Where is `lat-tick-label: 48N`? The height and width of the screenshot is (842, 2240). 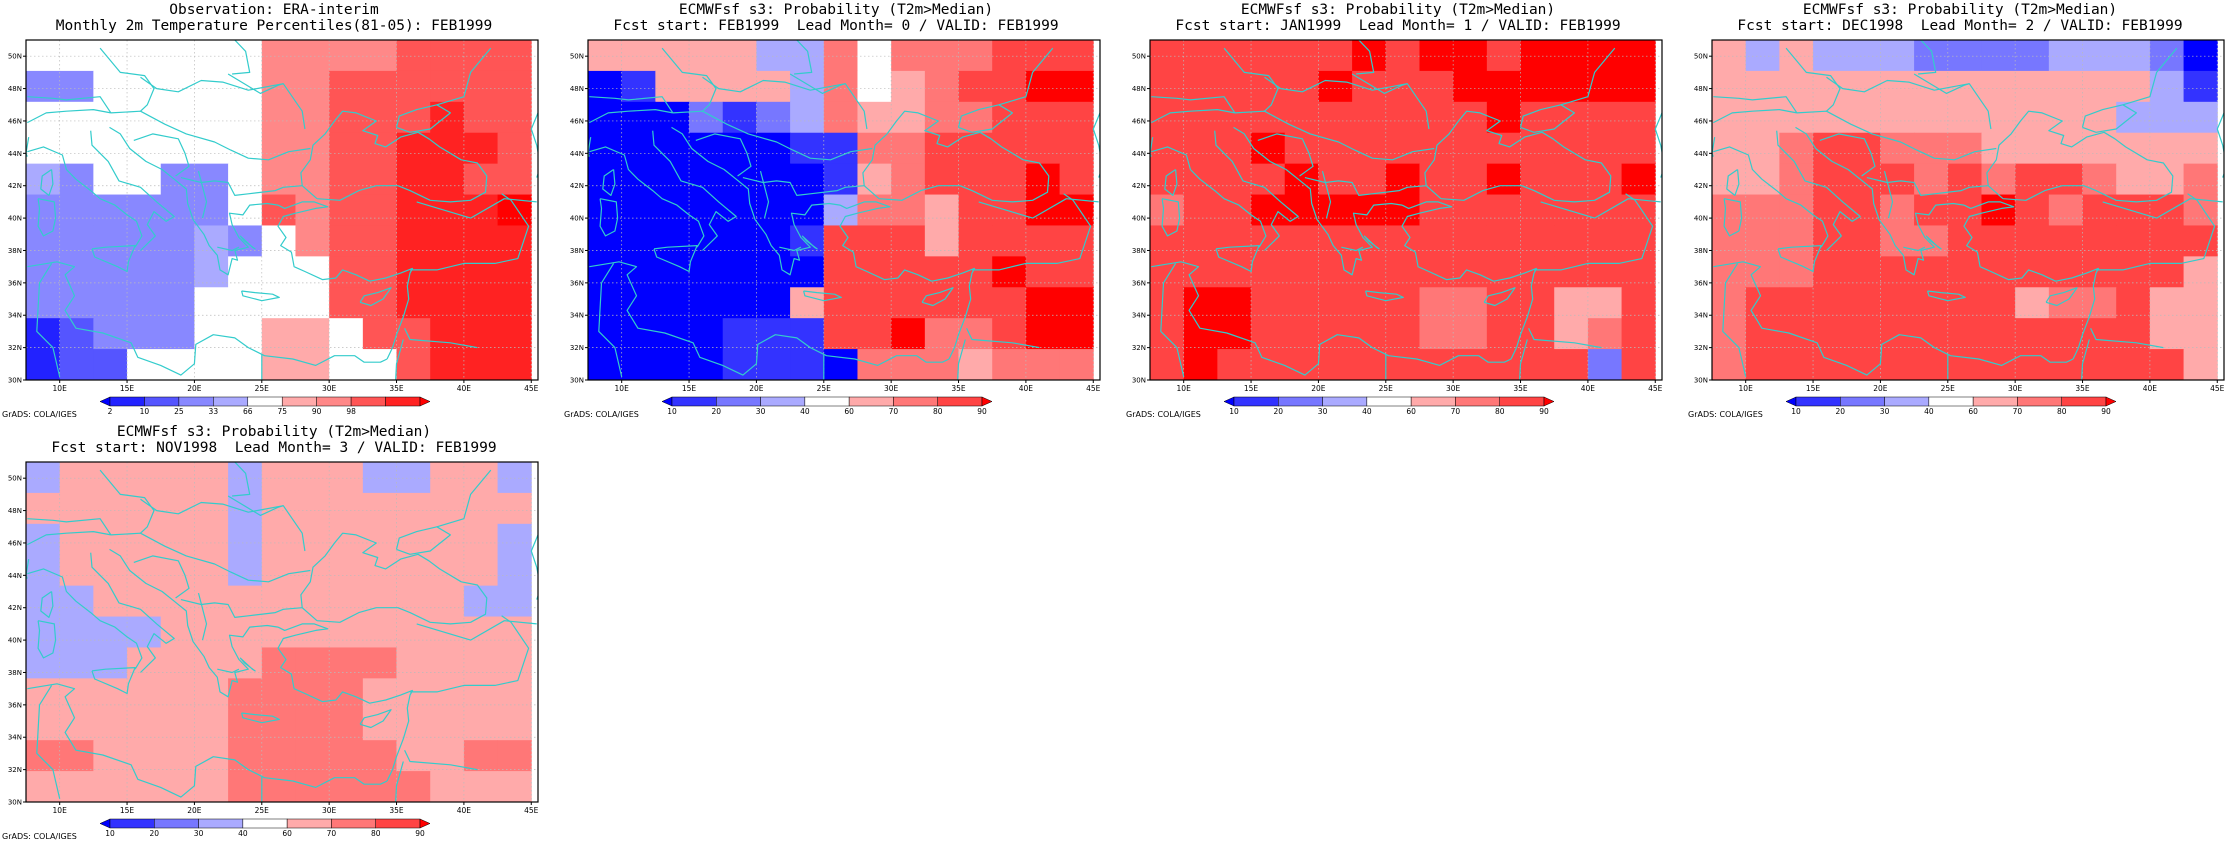 lat-tick-label: 48N is located at coordinates (15, 511).